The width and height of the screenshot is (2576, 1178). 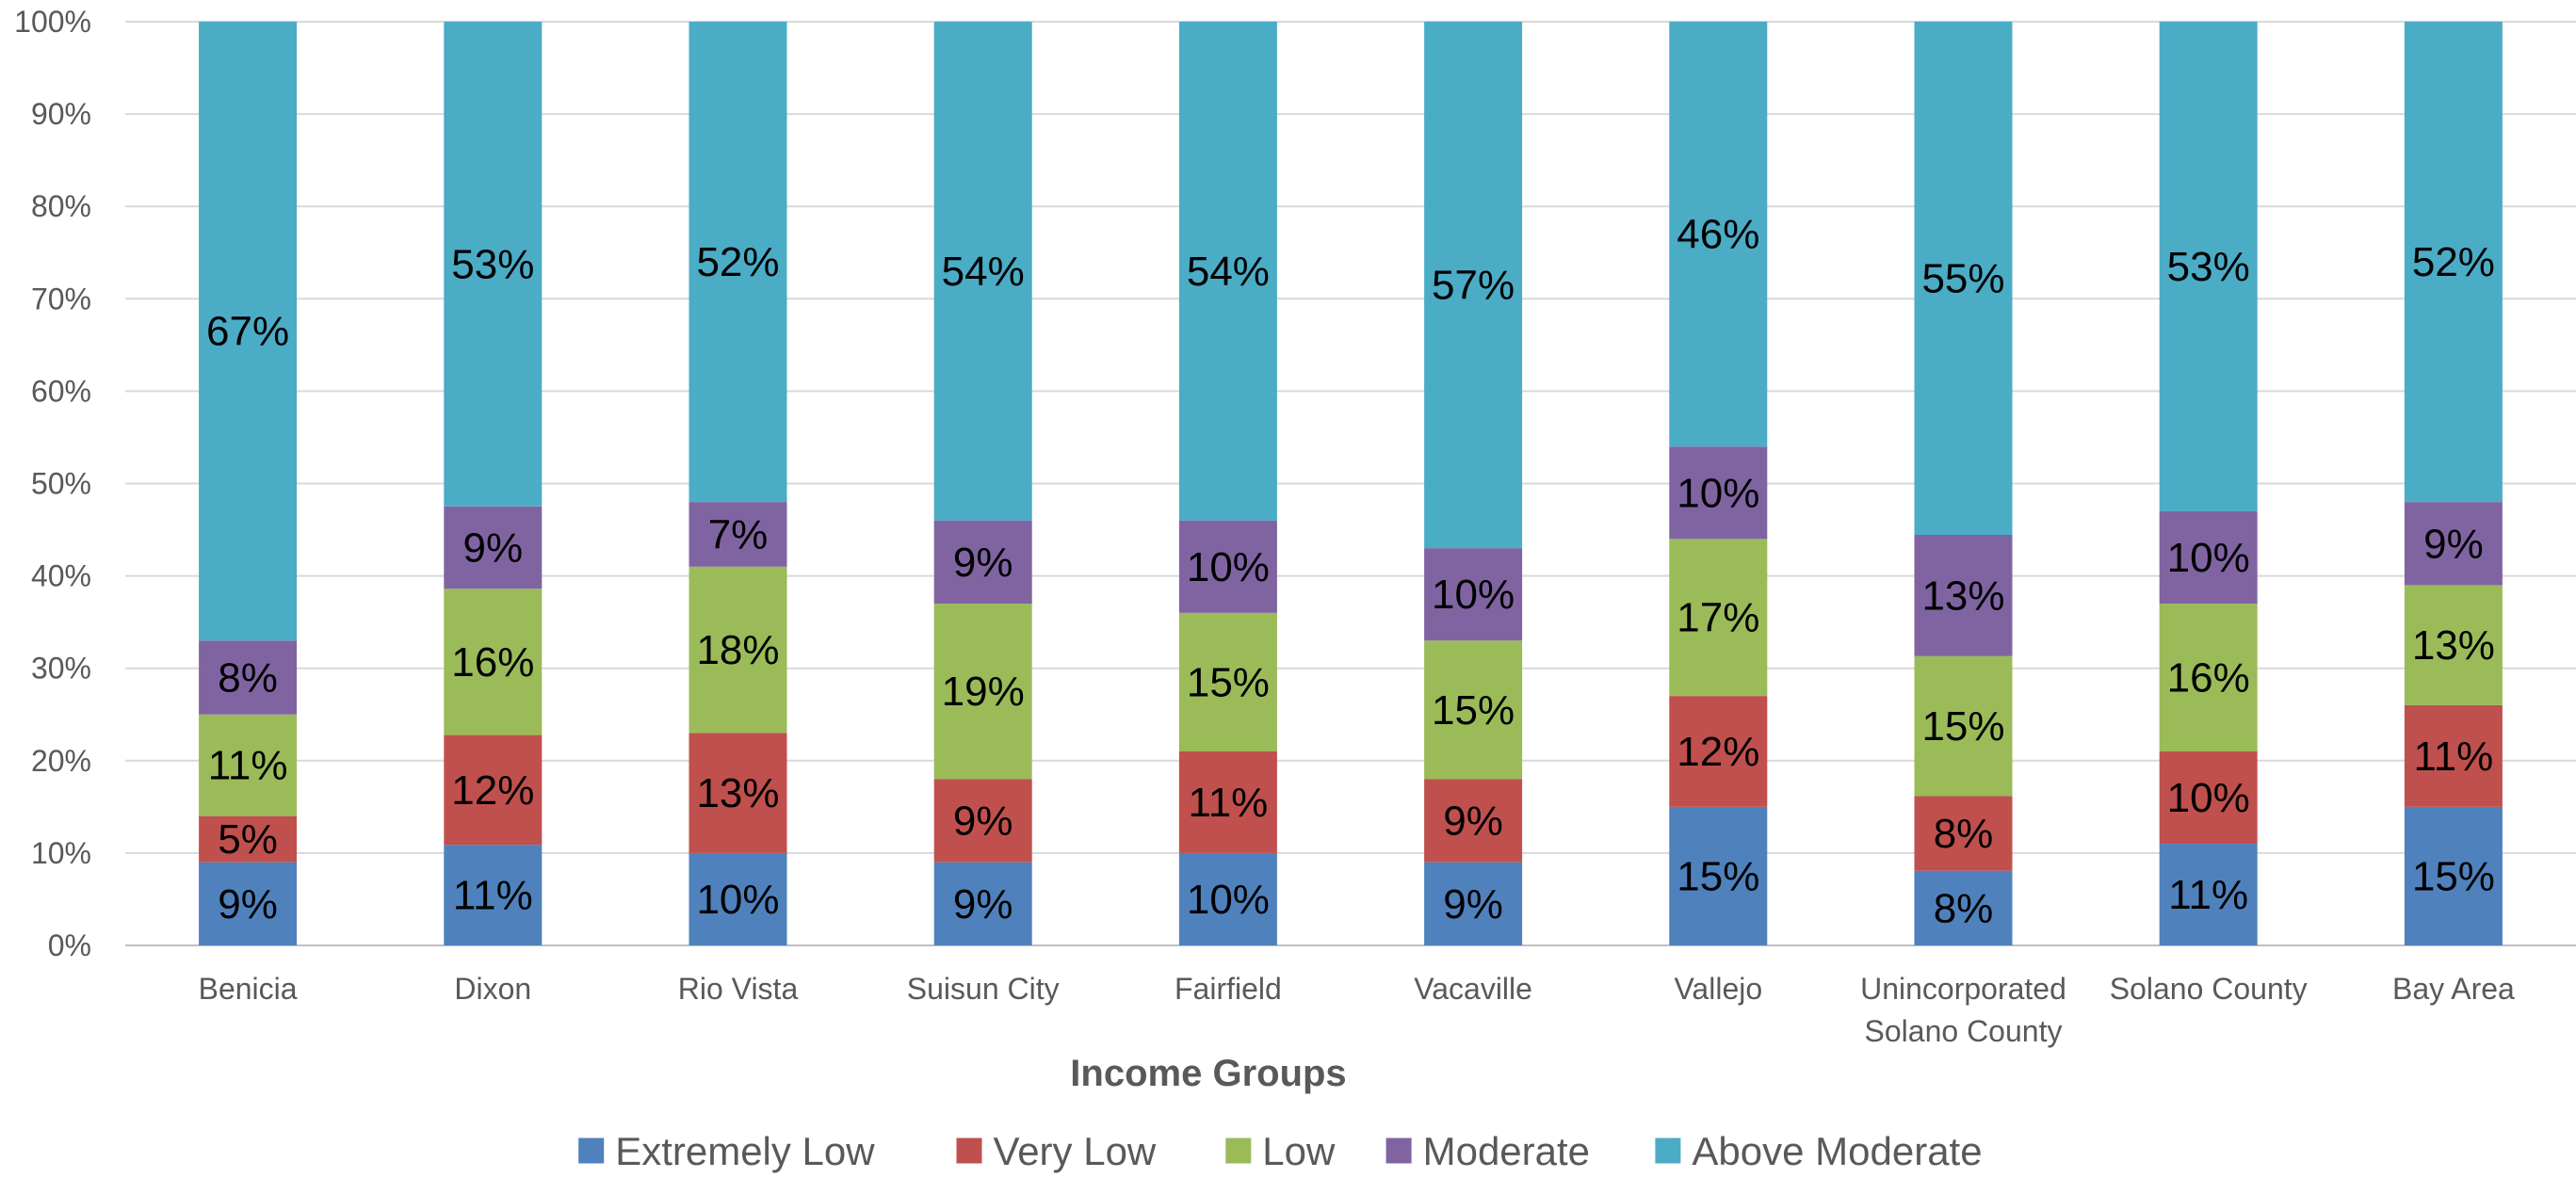 I want to click on data-label: 46%, so click(x=1718, y=235).